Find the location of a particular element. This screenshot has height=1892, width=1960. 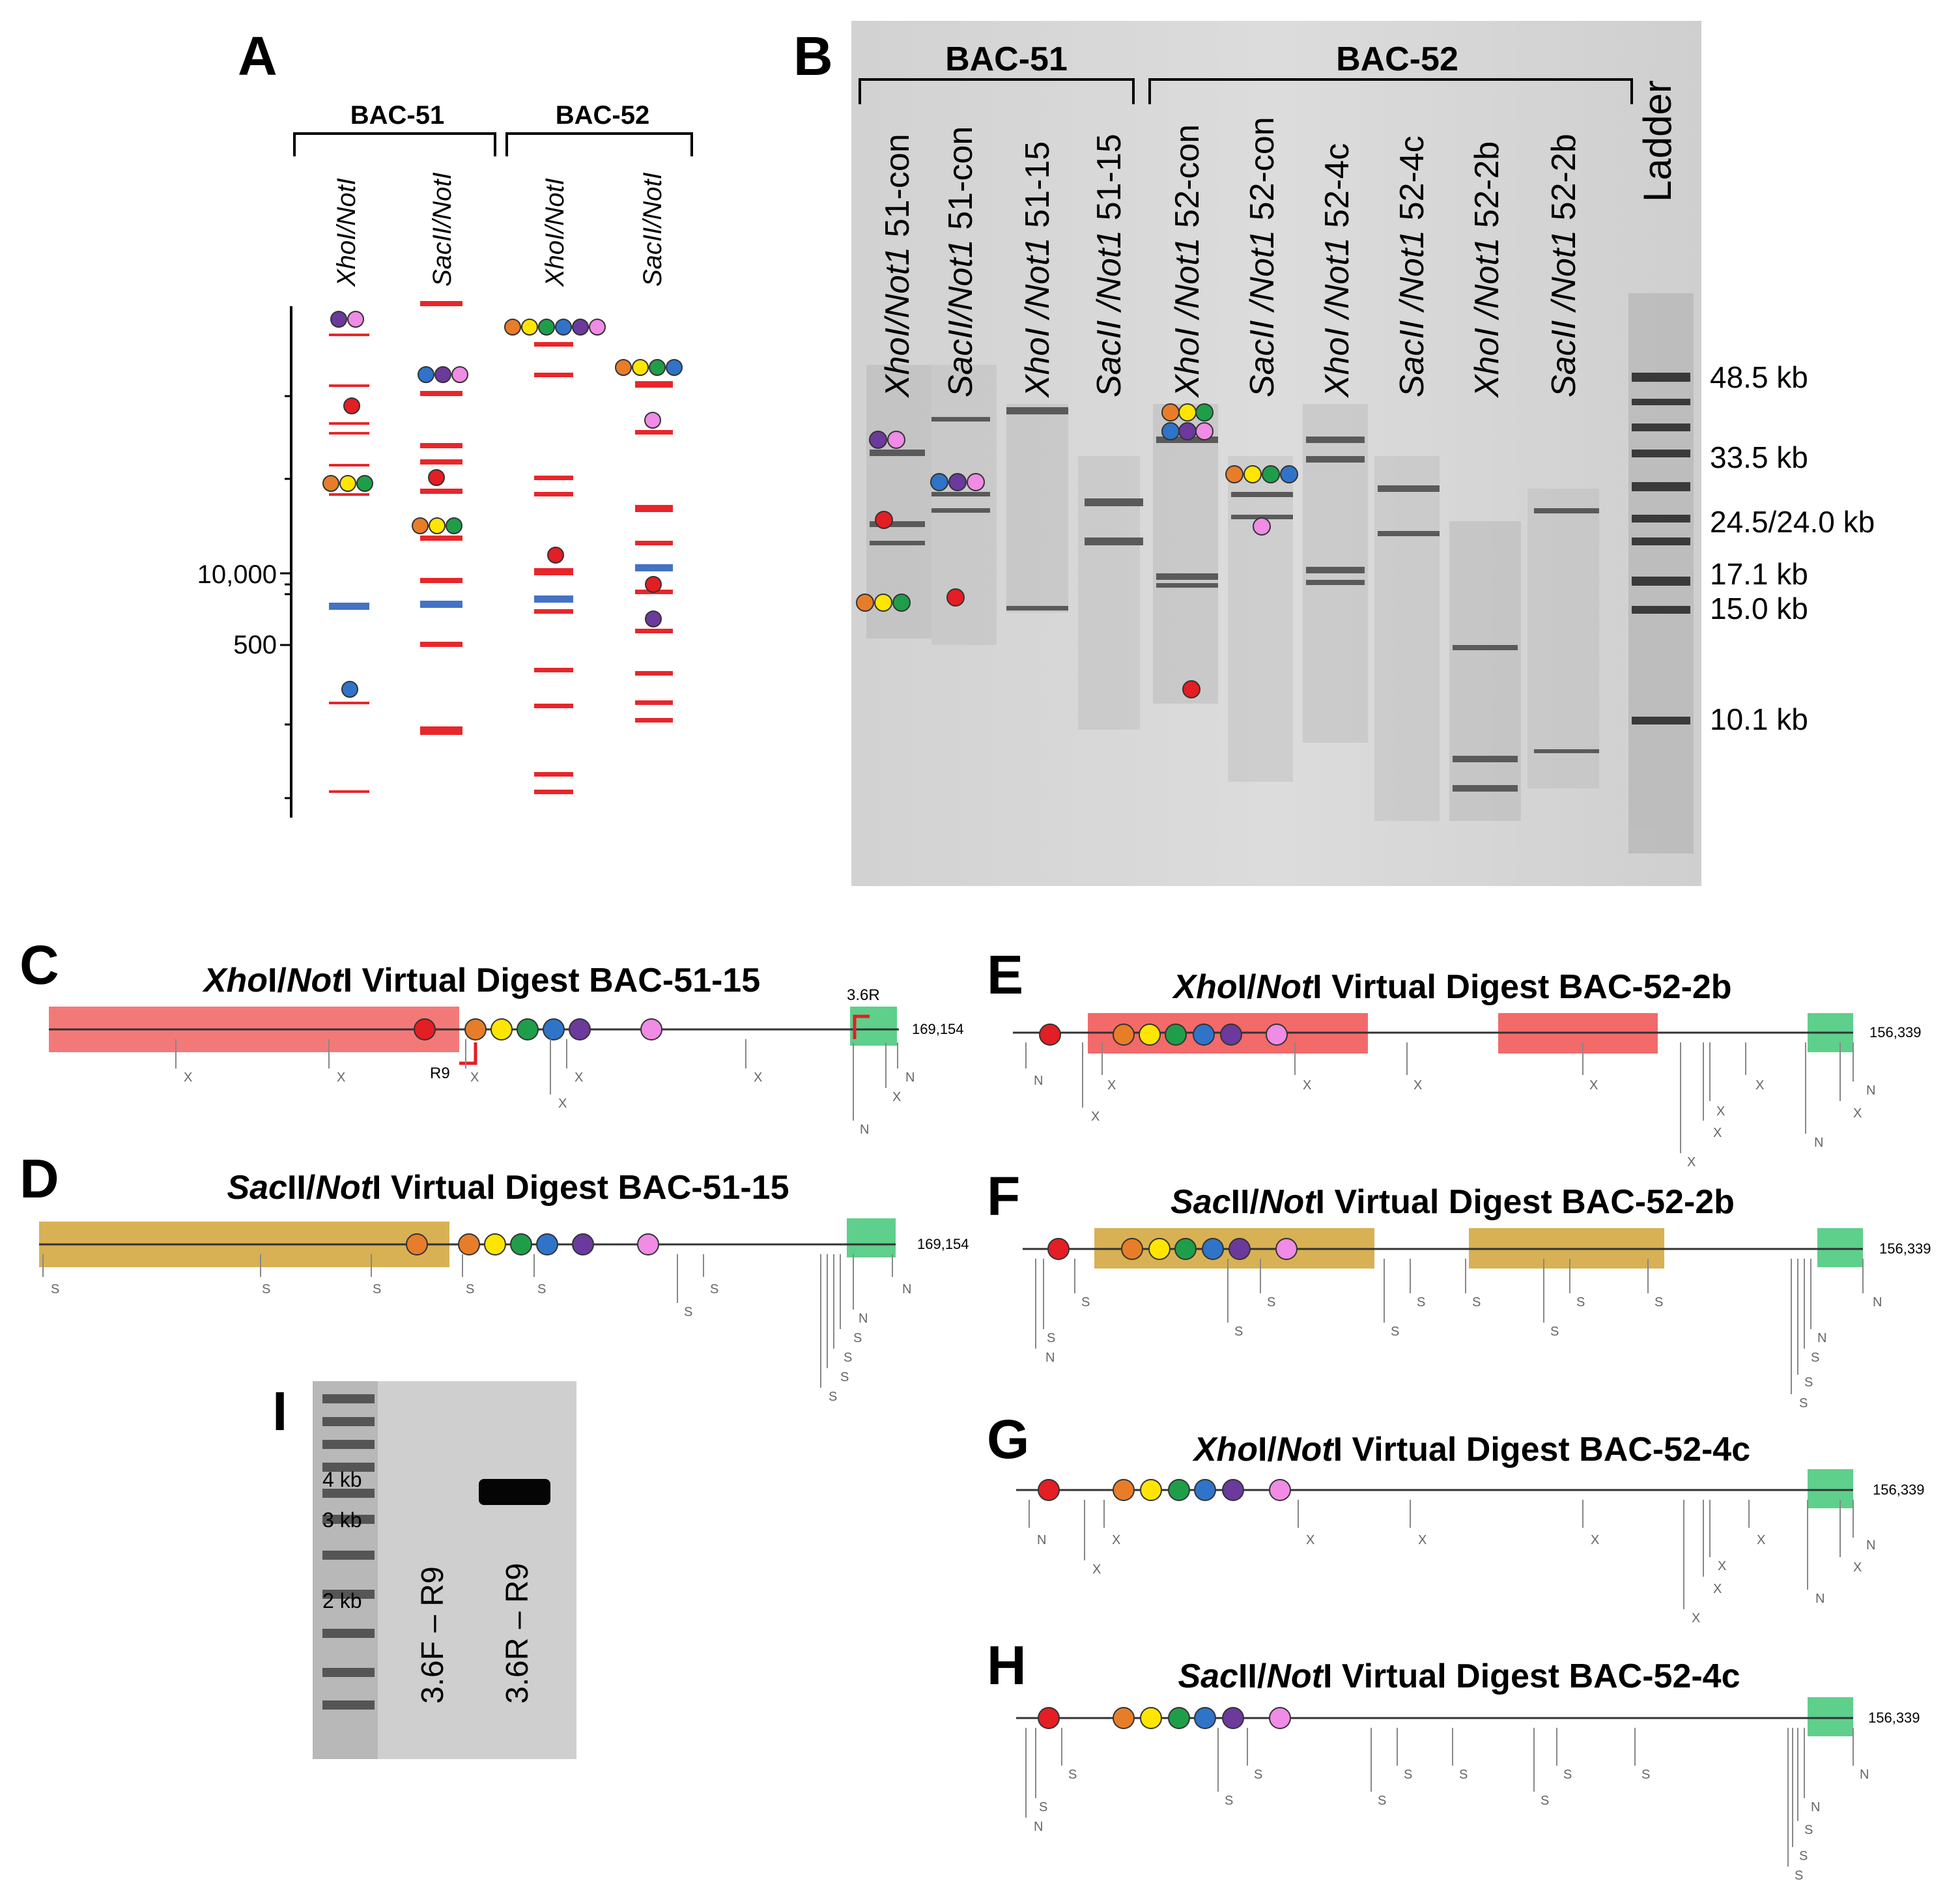

ladder-33-5kb: 33.5 kb is located at coordinates (1759, 457).